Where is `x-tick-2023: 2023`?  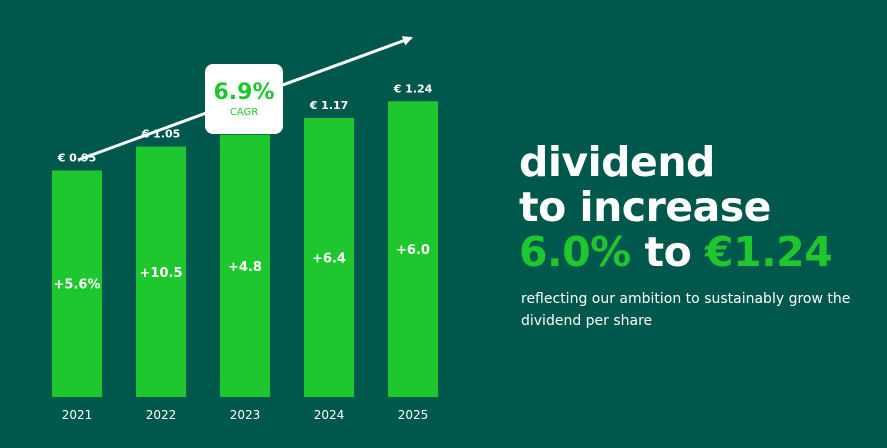 x-tick-2023: 2023 is located at coordinates (245, 415).